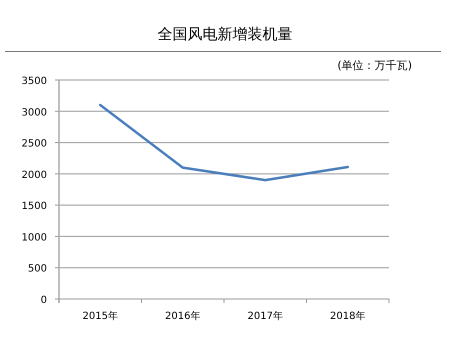 This screenshot has width=450, height=343. I want to click on y-tick-label: 3000, so click(34, 112).